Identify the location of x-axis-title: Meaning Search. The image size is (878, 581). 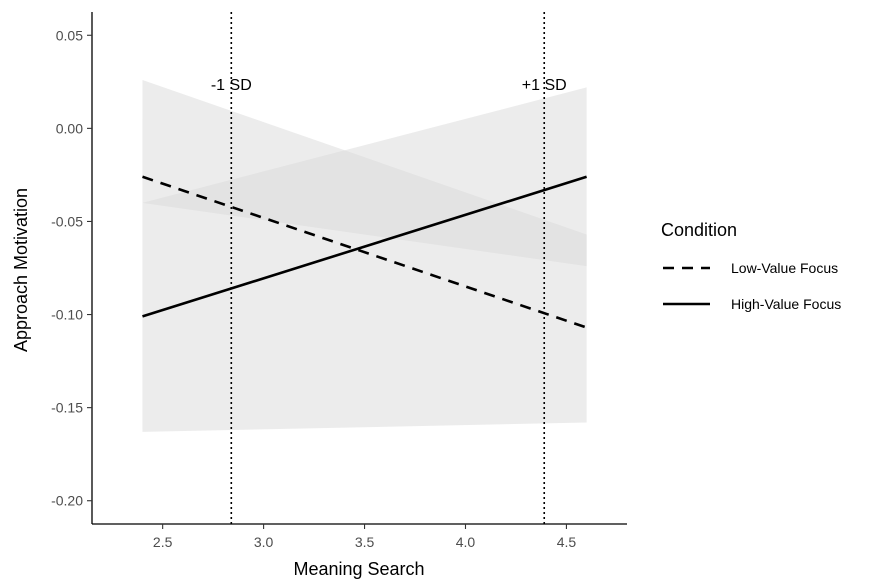
(358, 569).